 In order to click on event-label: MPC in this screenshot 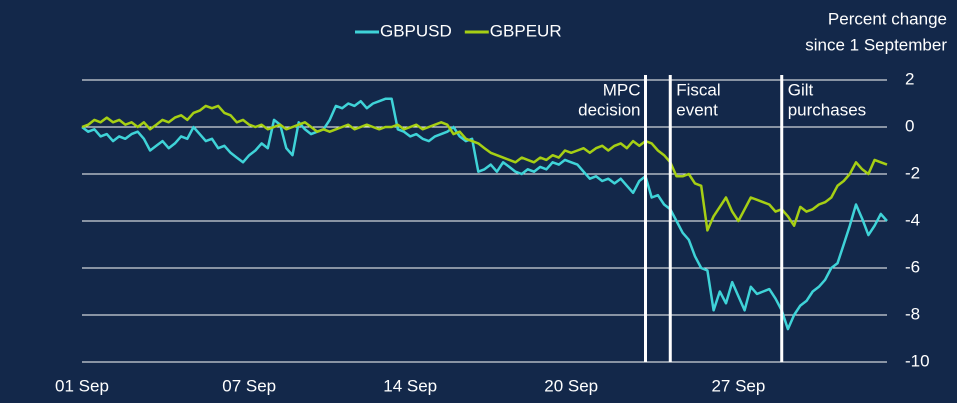, I will do `click(622, 89)`.